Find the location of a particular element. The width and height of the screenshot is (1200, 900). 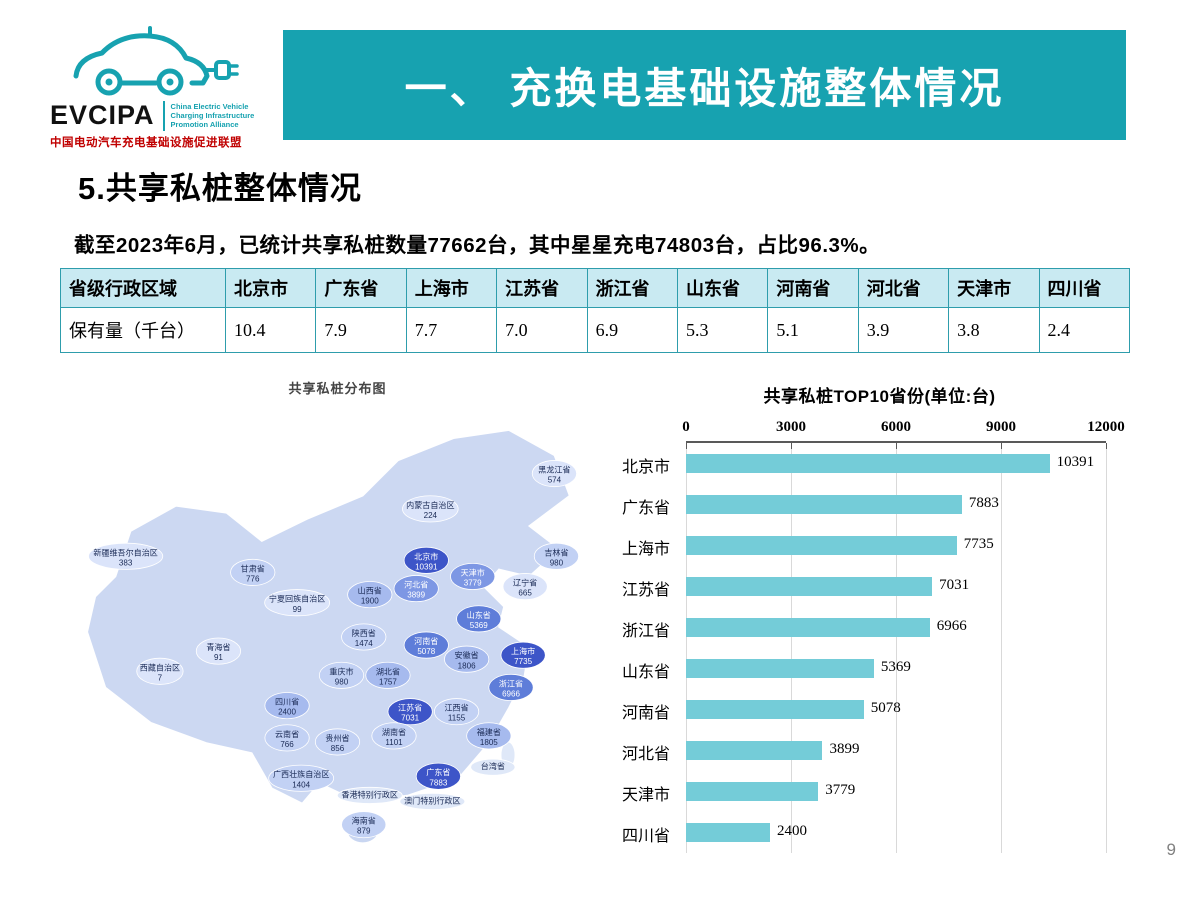

table-header-cell: 省级行政区域 is located at coordinates (143, 288).